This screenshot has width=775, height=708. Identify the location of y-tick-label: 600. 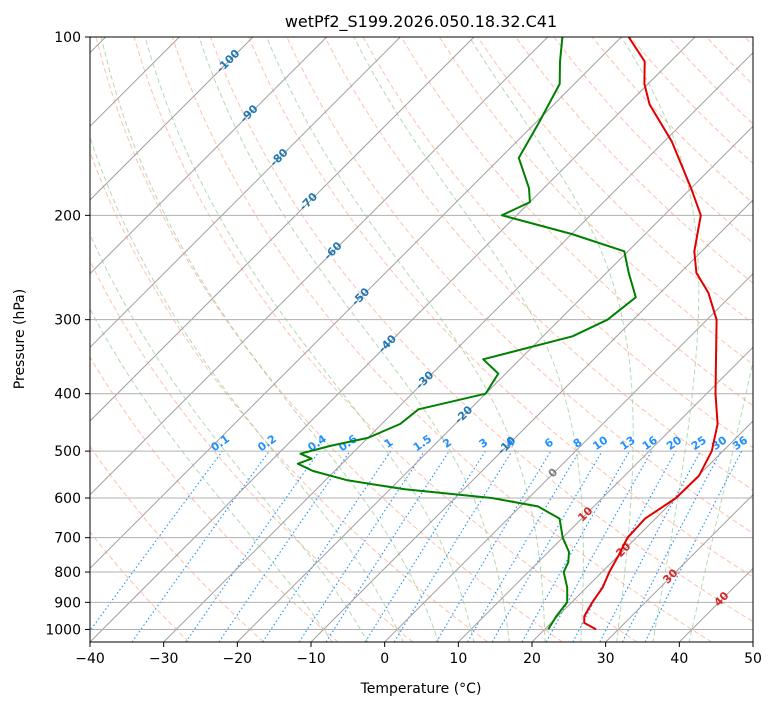
(67, 499).